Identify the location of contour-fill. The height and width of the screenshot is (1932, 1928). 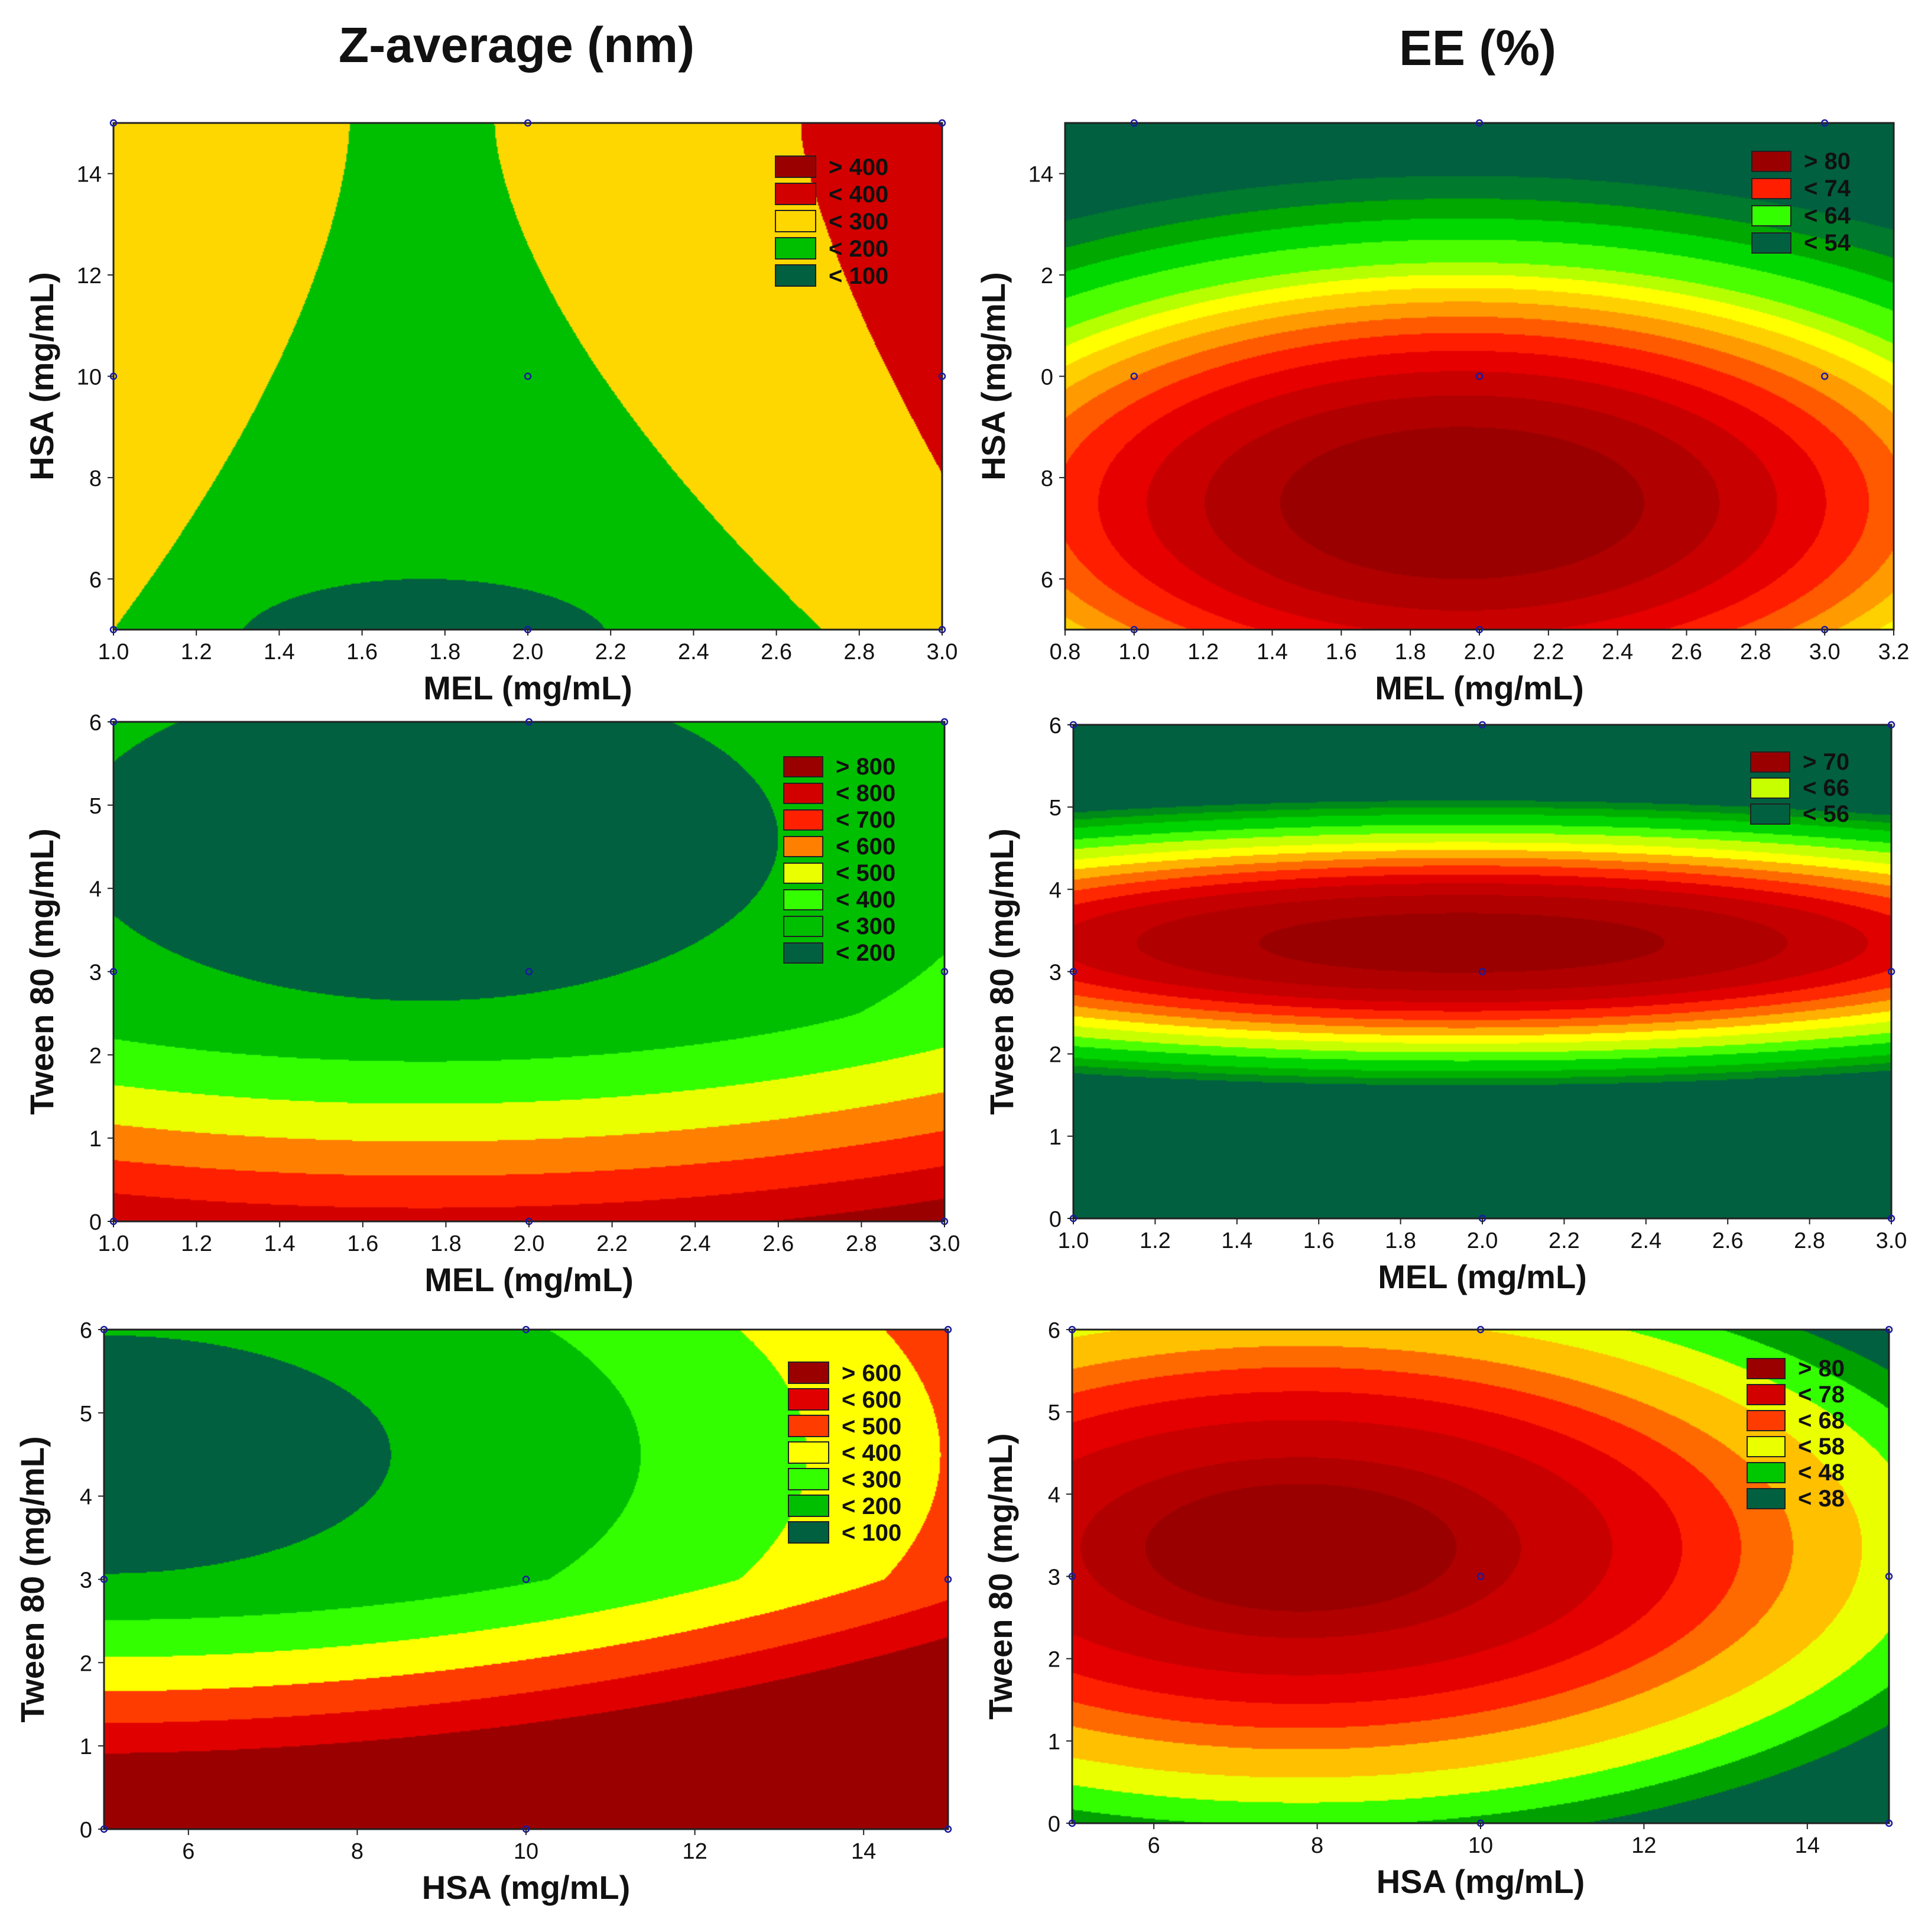
(1482, 971).